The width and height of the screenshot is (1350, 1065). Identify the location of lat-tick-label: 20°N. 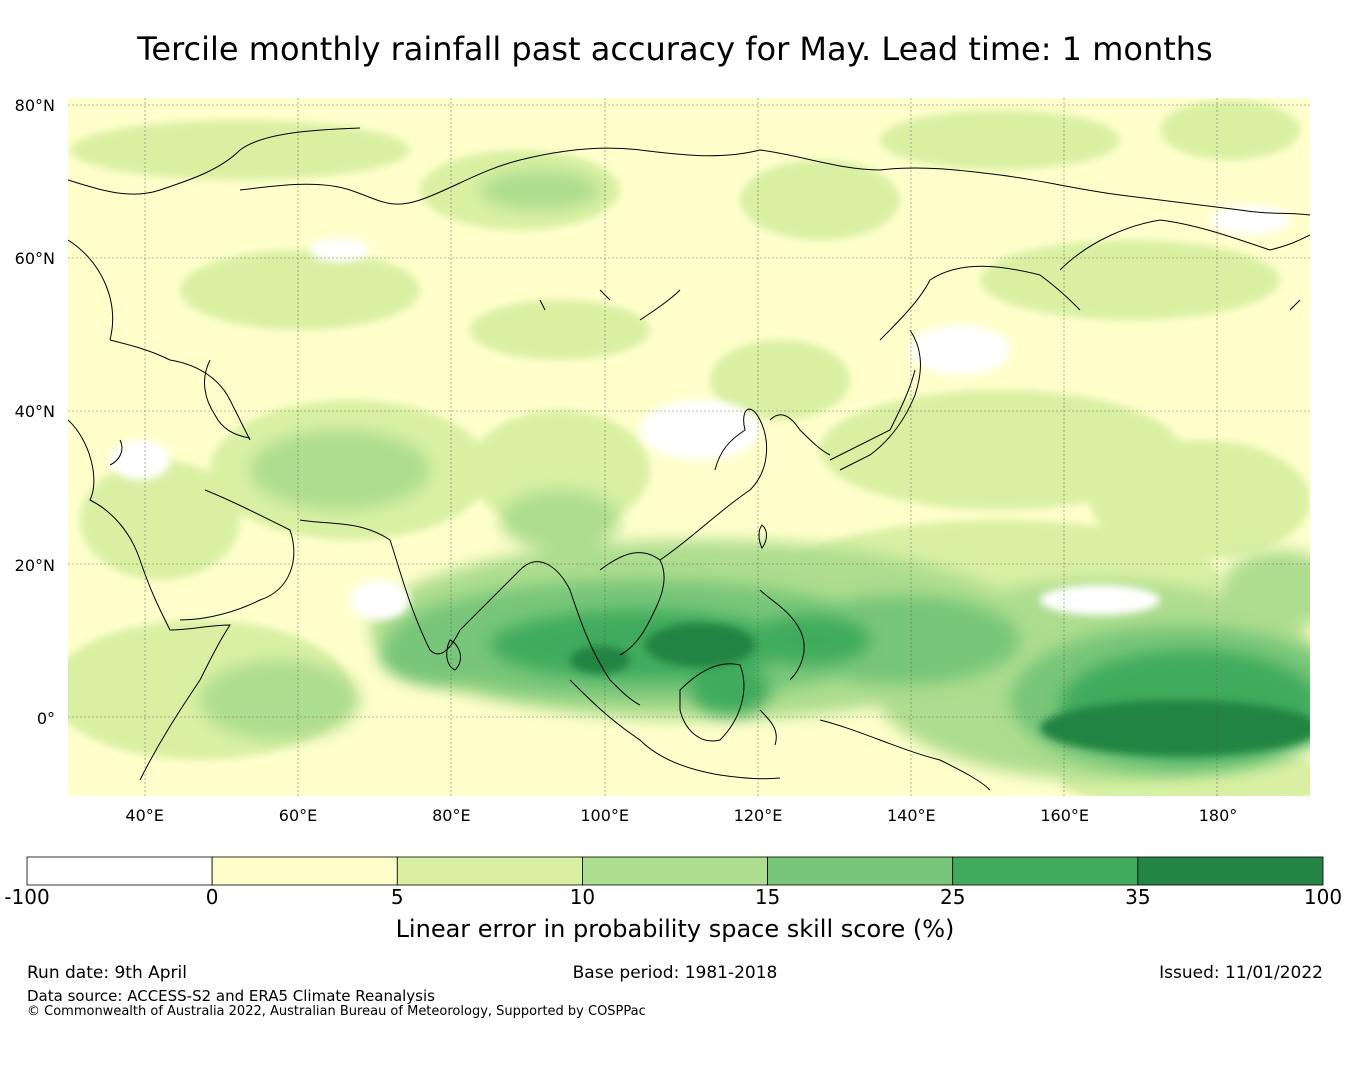
(34, 565).